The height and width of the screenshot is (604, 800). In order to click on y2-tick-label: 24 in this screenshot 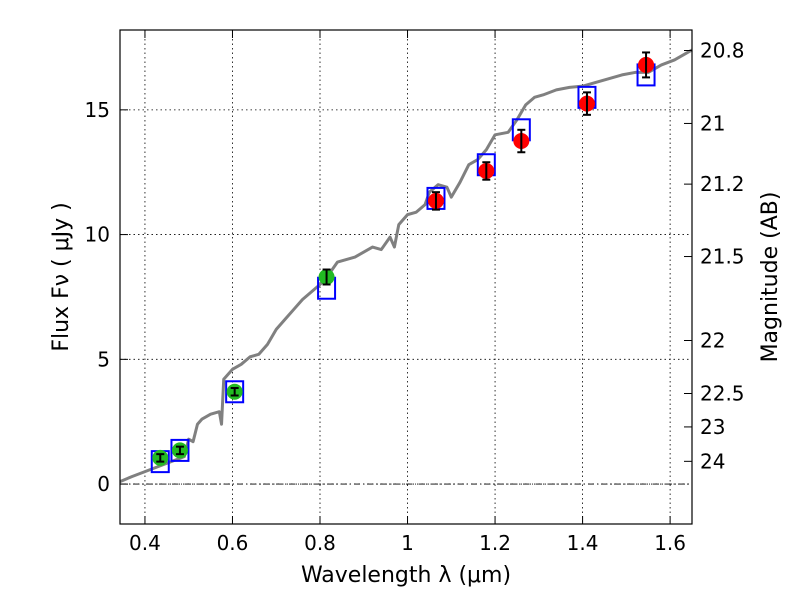, I will do `click(712, 461)`.